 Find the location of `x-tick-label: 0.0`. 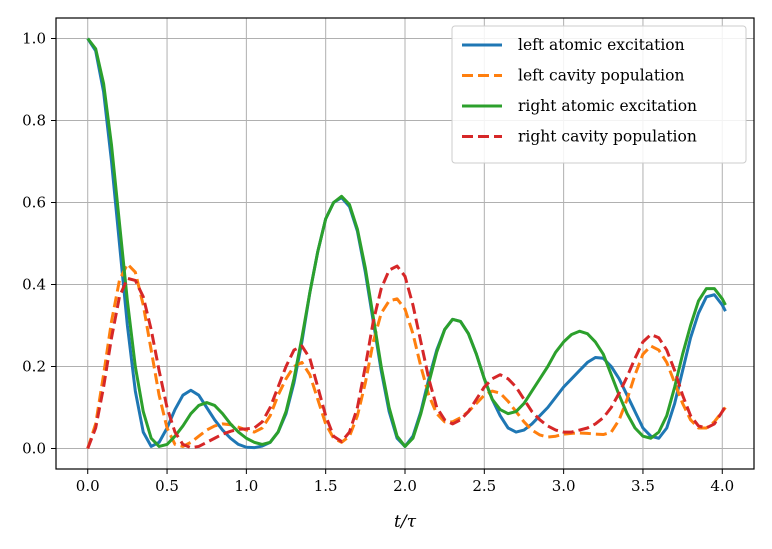

x-tick-label: 0.0 is located at coordinates (88, 486).